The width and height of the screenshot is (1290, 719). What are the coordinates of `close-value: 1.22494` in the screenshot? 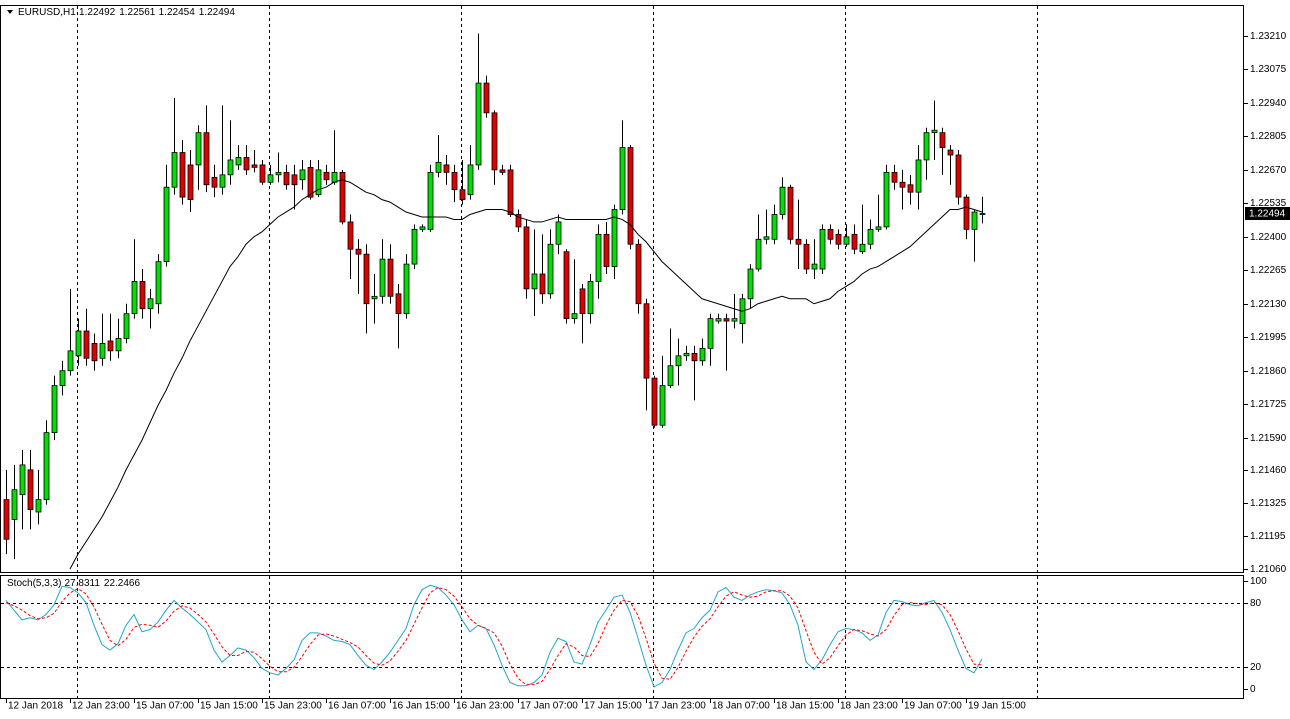 It's located at (217, 12).